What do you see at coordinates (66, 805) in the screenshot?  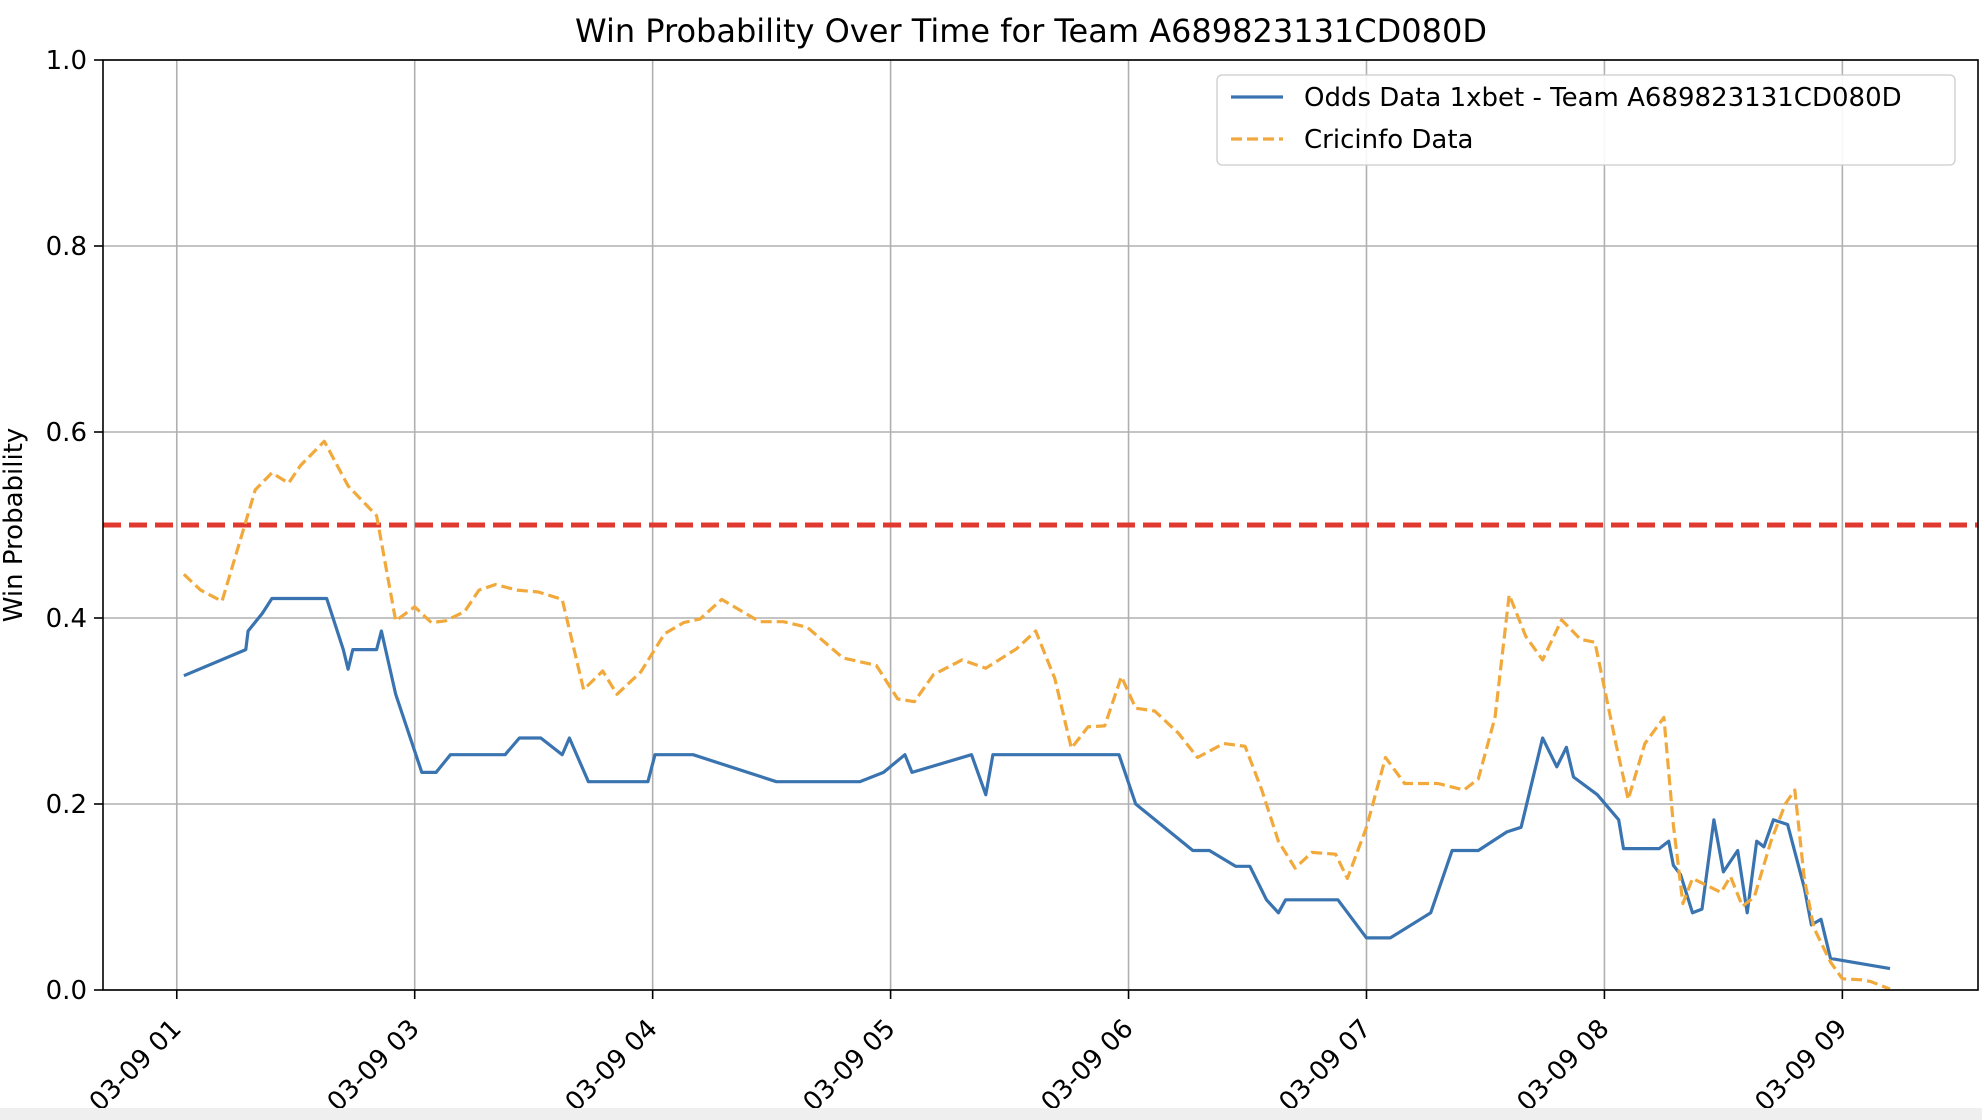 I see `y-tick-label: 0.2` at bounding box center [66, 805].